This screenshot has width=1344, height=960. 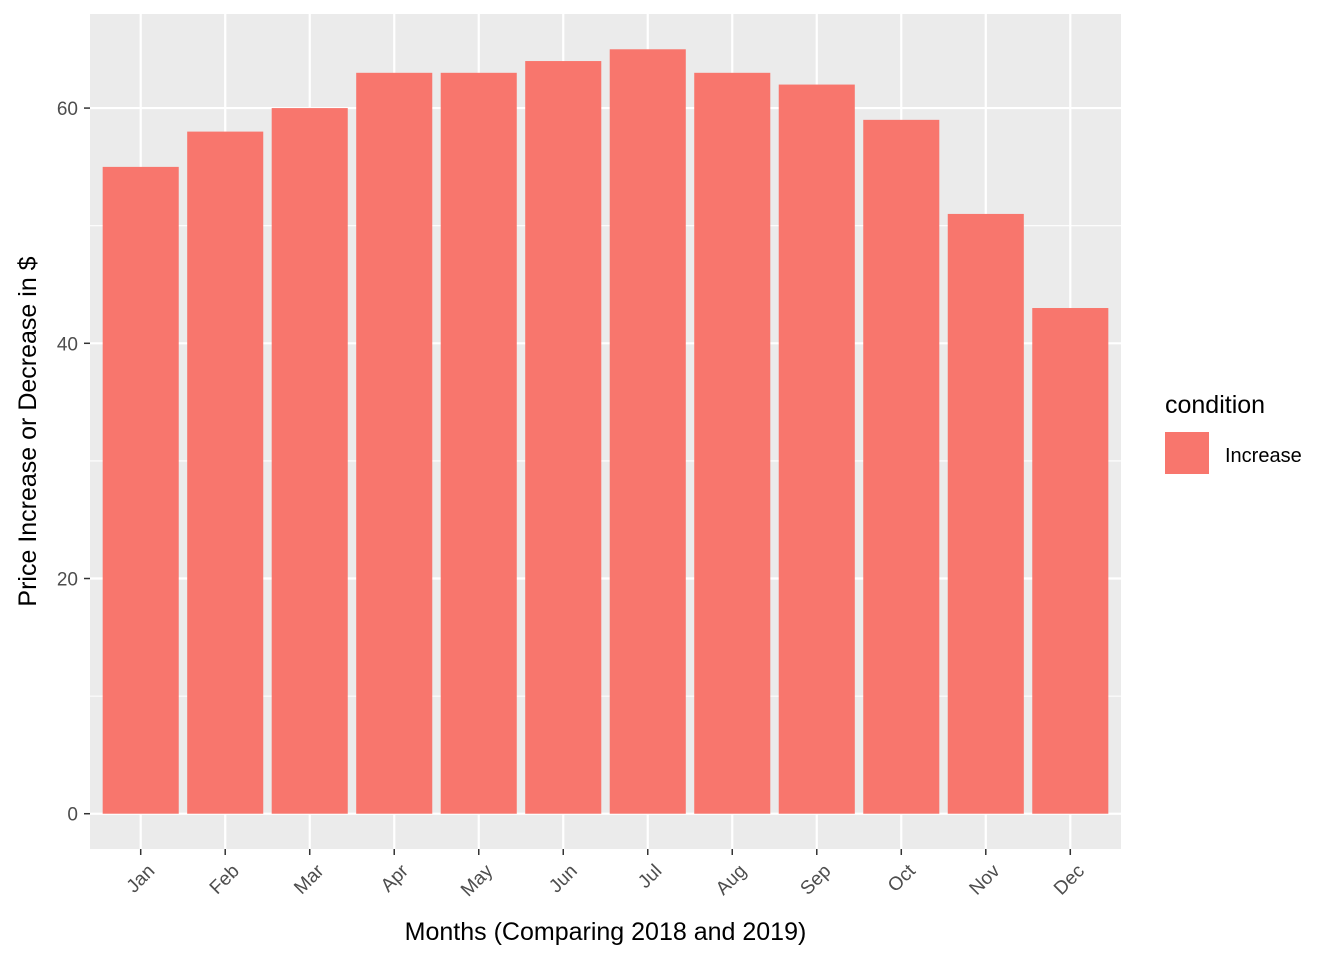 I want to click on bar-oct, so click(x=901, y=466).